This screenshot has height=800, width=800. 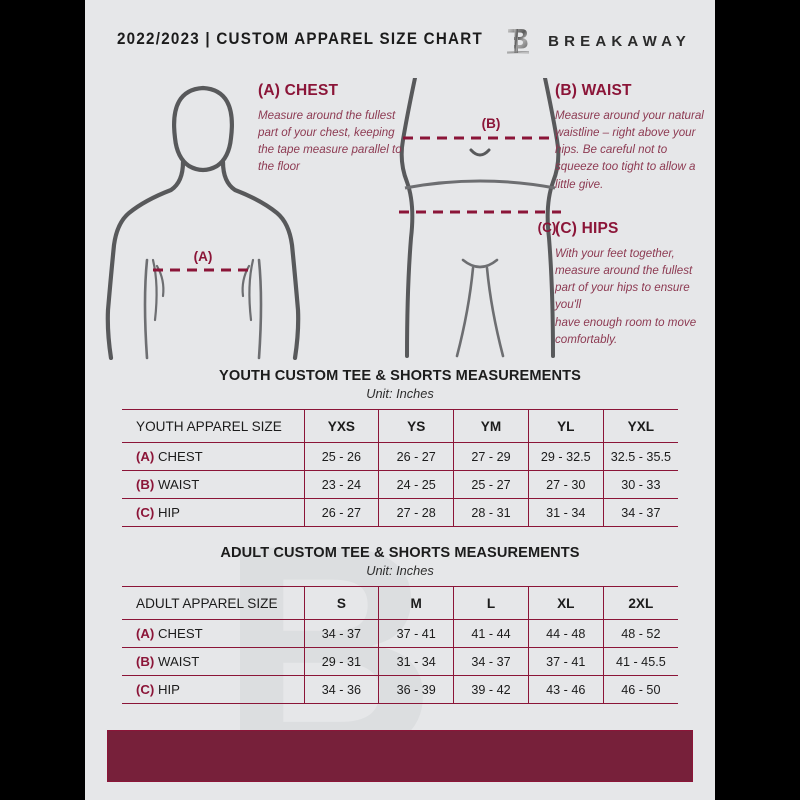 What do you see at coordinates (518, 41) in the screenshot?
I see `breakaway-b-logo-icon` at bounding box center [518, 41].